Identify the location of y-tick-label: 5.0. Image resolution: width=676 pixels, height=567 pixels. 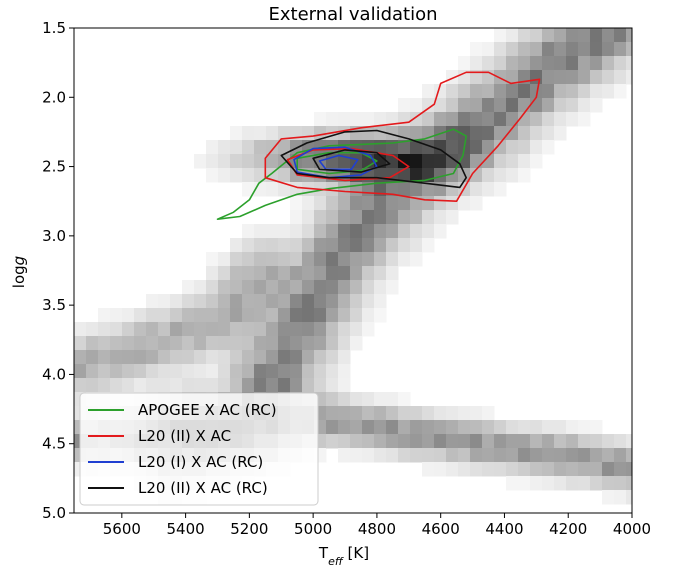
(54, 513).